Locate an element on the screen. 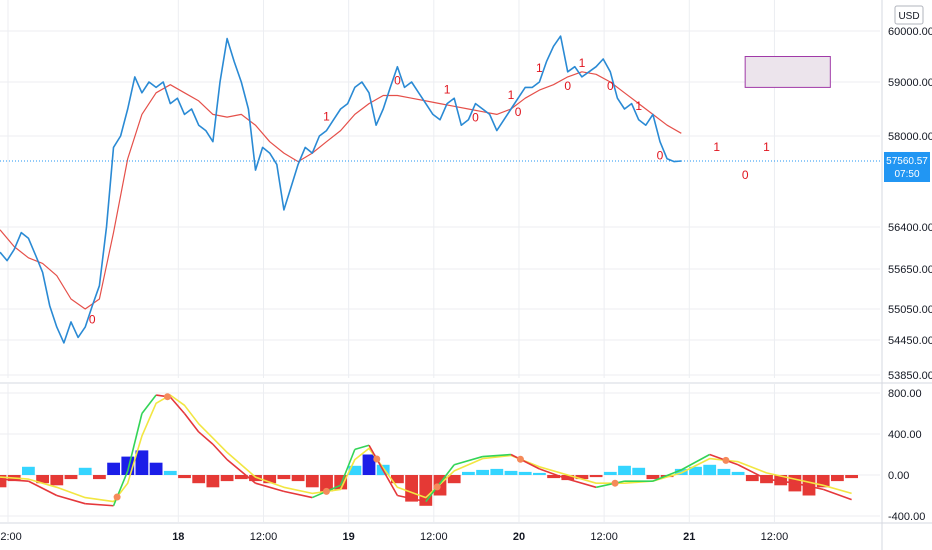 The width and height of the screenshot is (932, 550). currency-selector: USD is located at coordinates (909, 15).